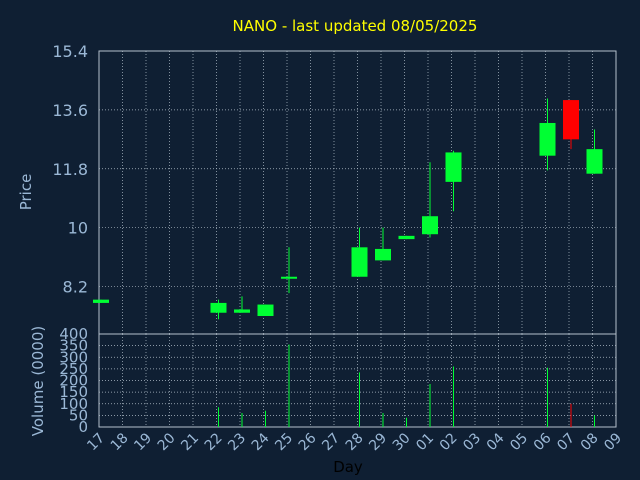  Describe the element at coordinates (284, 442) in the screenshot. I see `x-tick-label: 25` at that location.